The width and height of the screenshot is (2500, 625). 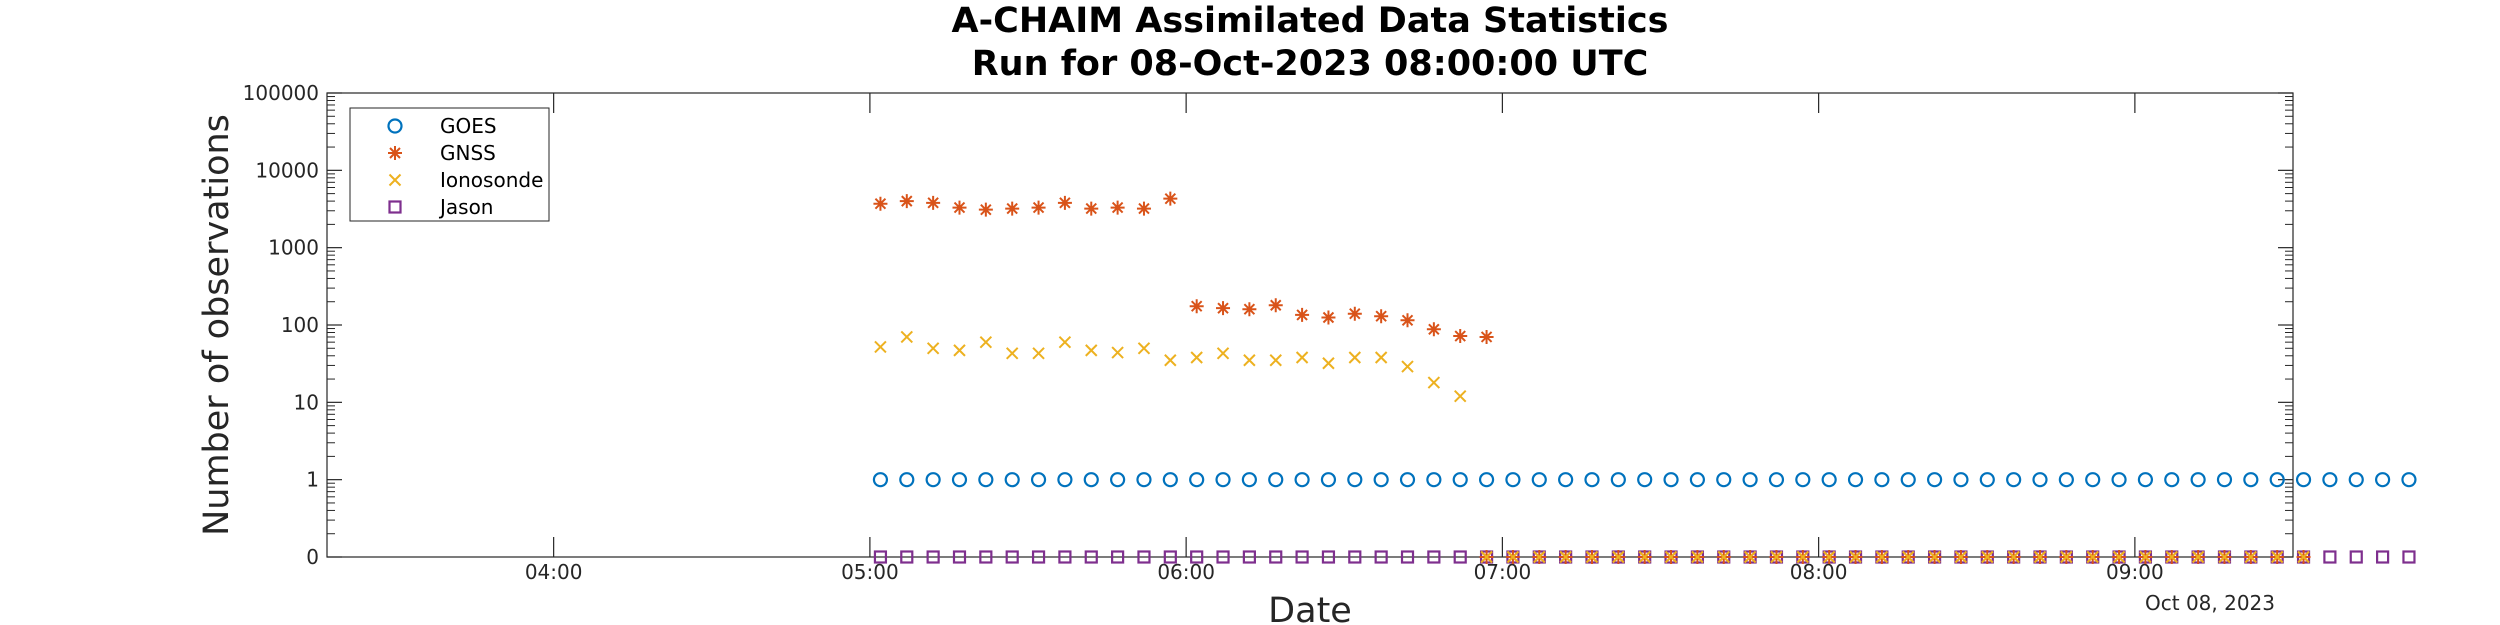 What do you see at coordinates (449, 164) in the screenshot?
I see `legend-box` at bounding box center [449, 164].